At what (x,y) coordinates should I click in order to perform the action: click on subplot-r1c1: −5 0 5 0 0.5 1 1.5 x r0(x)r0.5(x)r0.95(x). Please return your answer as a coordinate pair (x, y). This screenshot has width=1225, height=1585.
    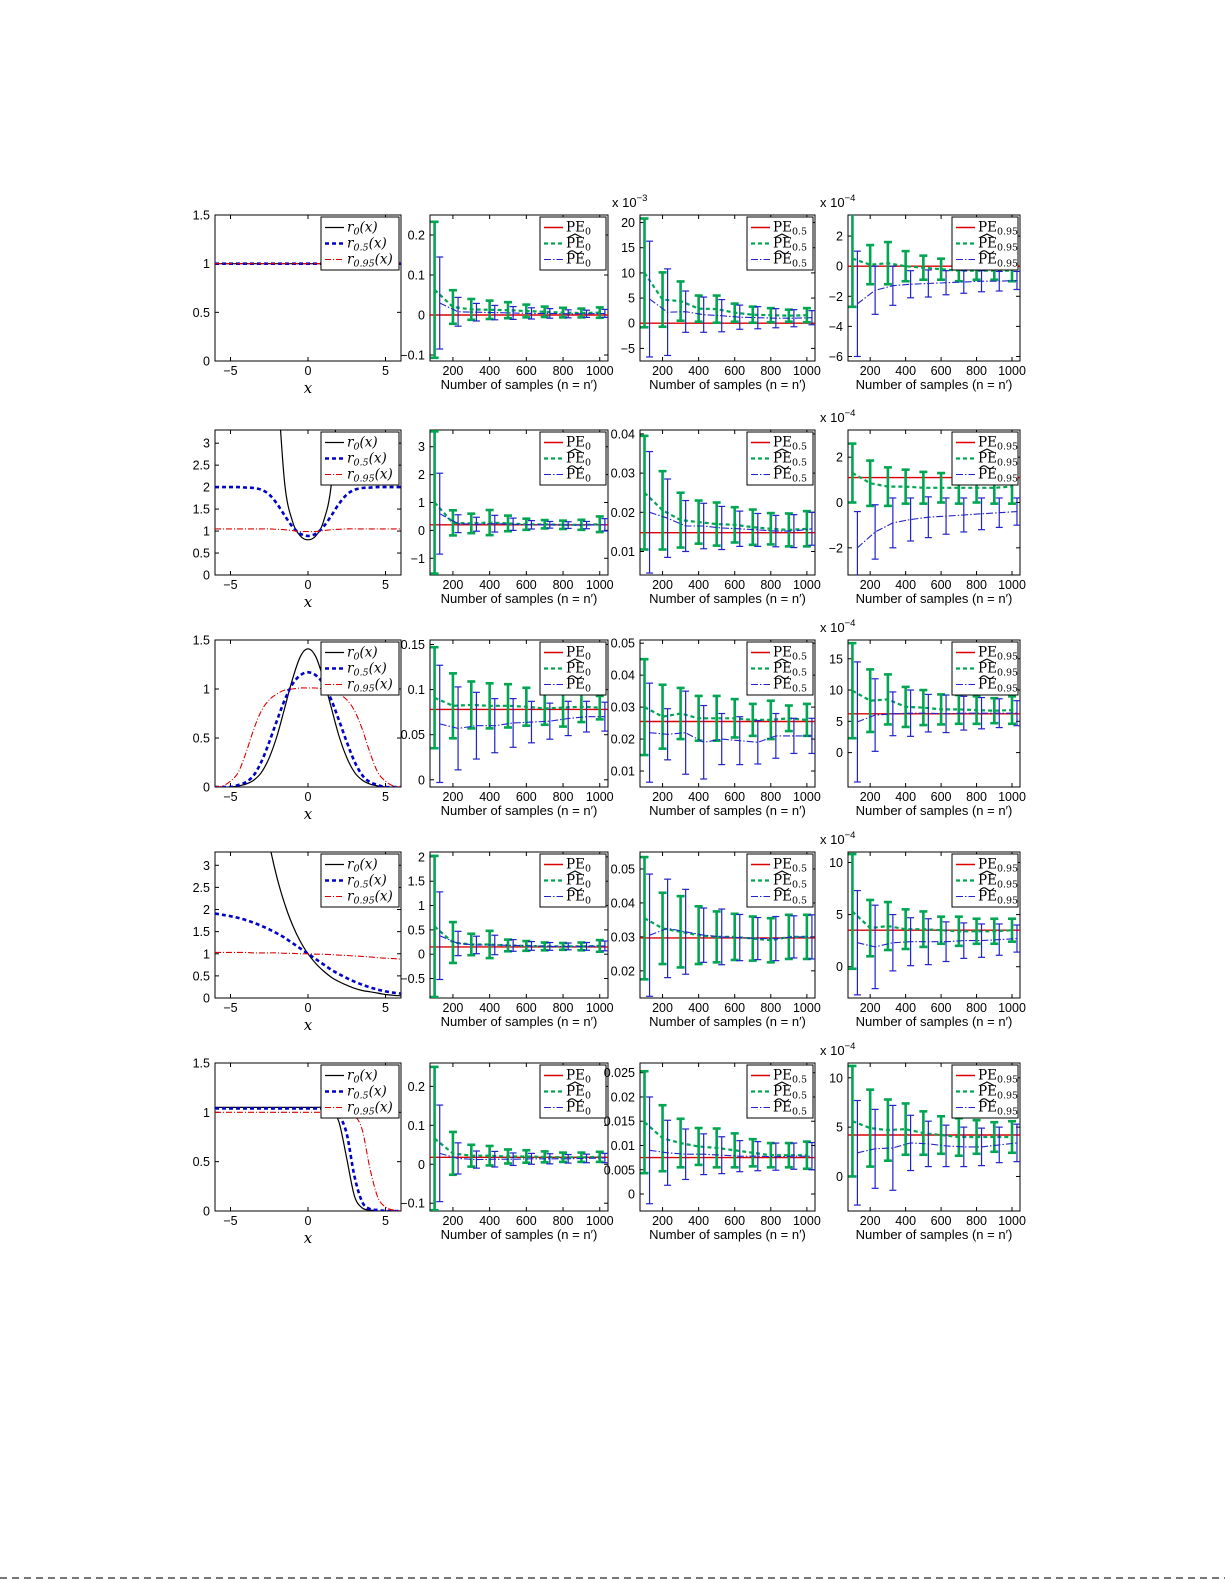
    Looking at the image, I should click on (297, 303).